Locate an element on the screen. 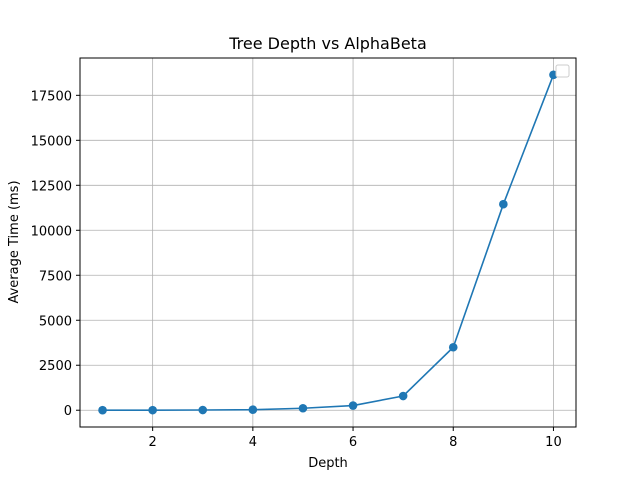 This screenshot has width=640, height=480. legend-box is located at coordinates (562, 71).